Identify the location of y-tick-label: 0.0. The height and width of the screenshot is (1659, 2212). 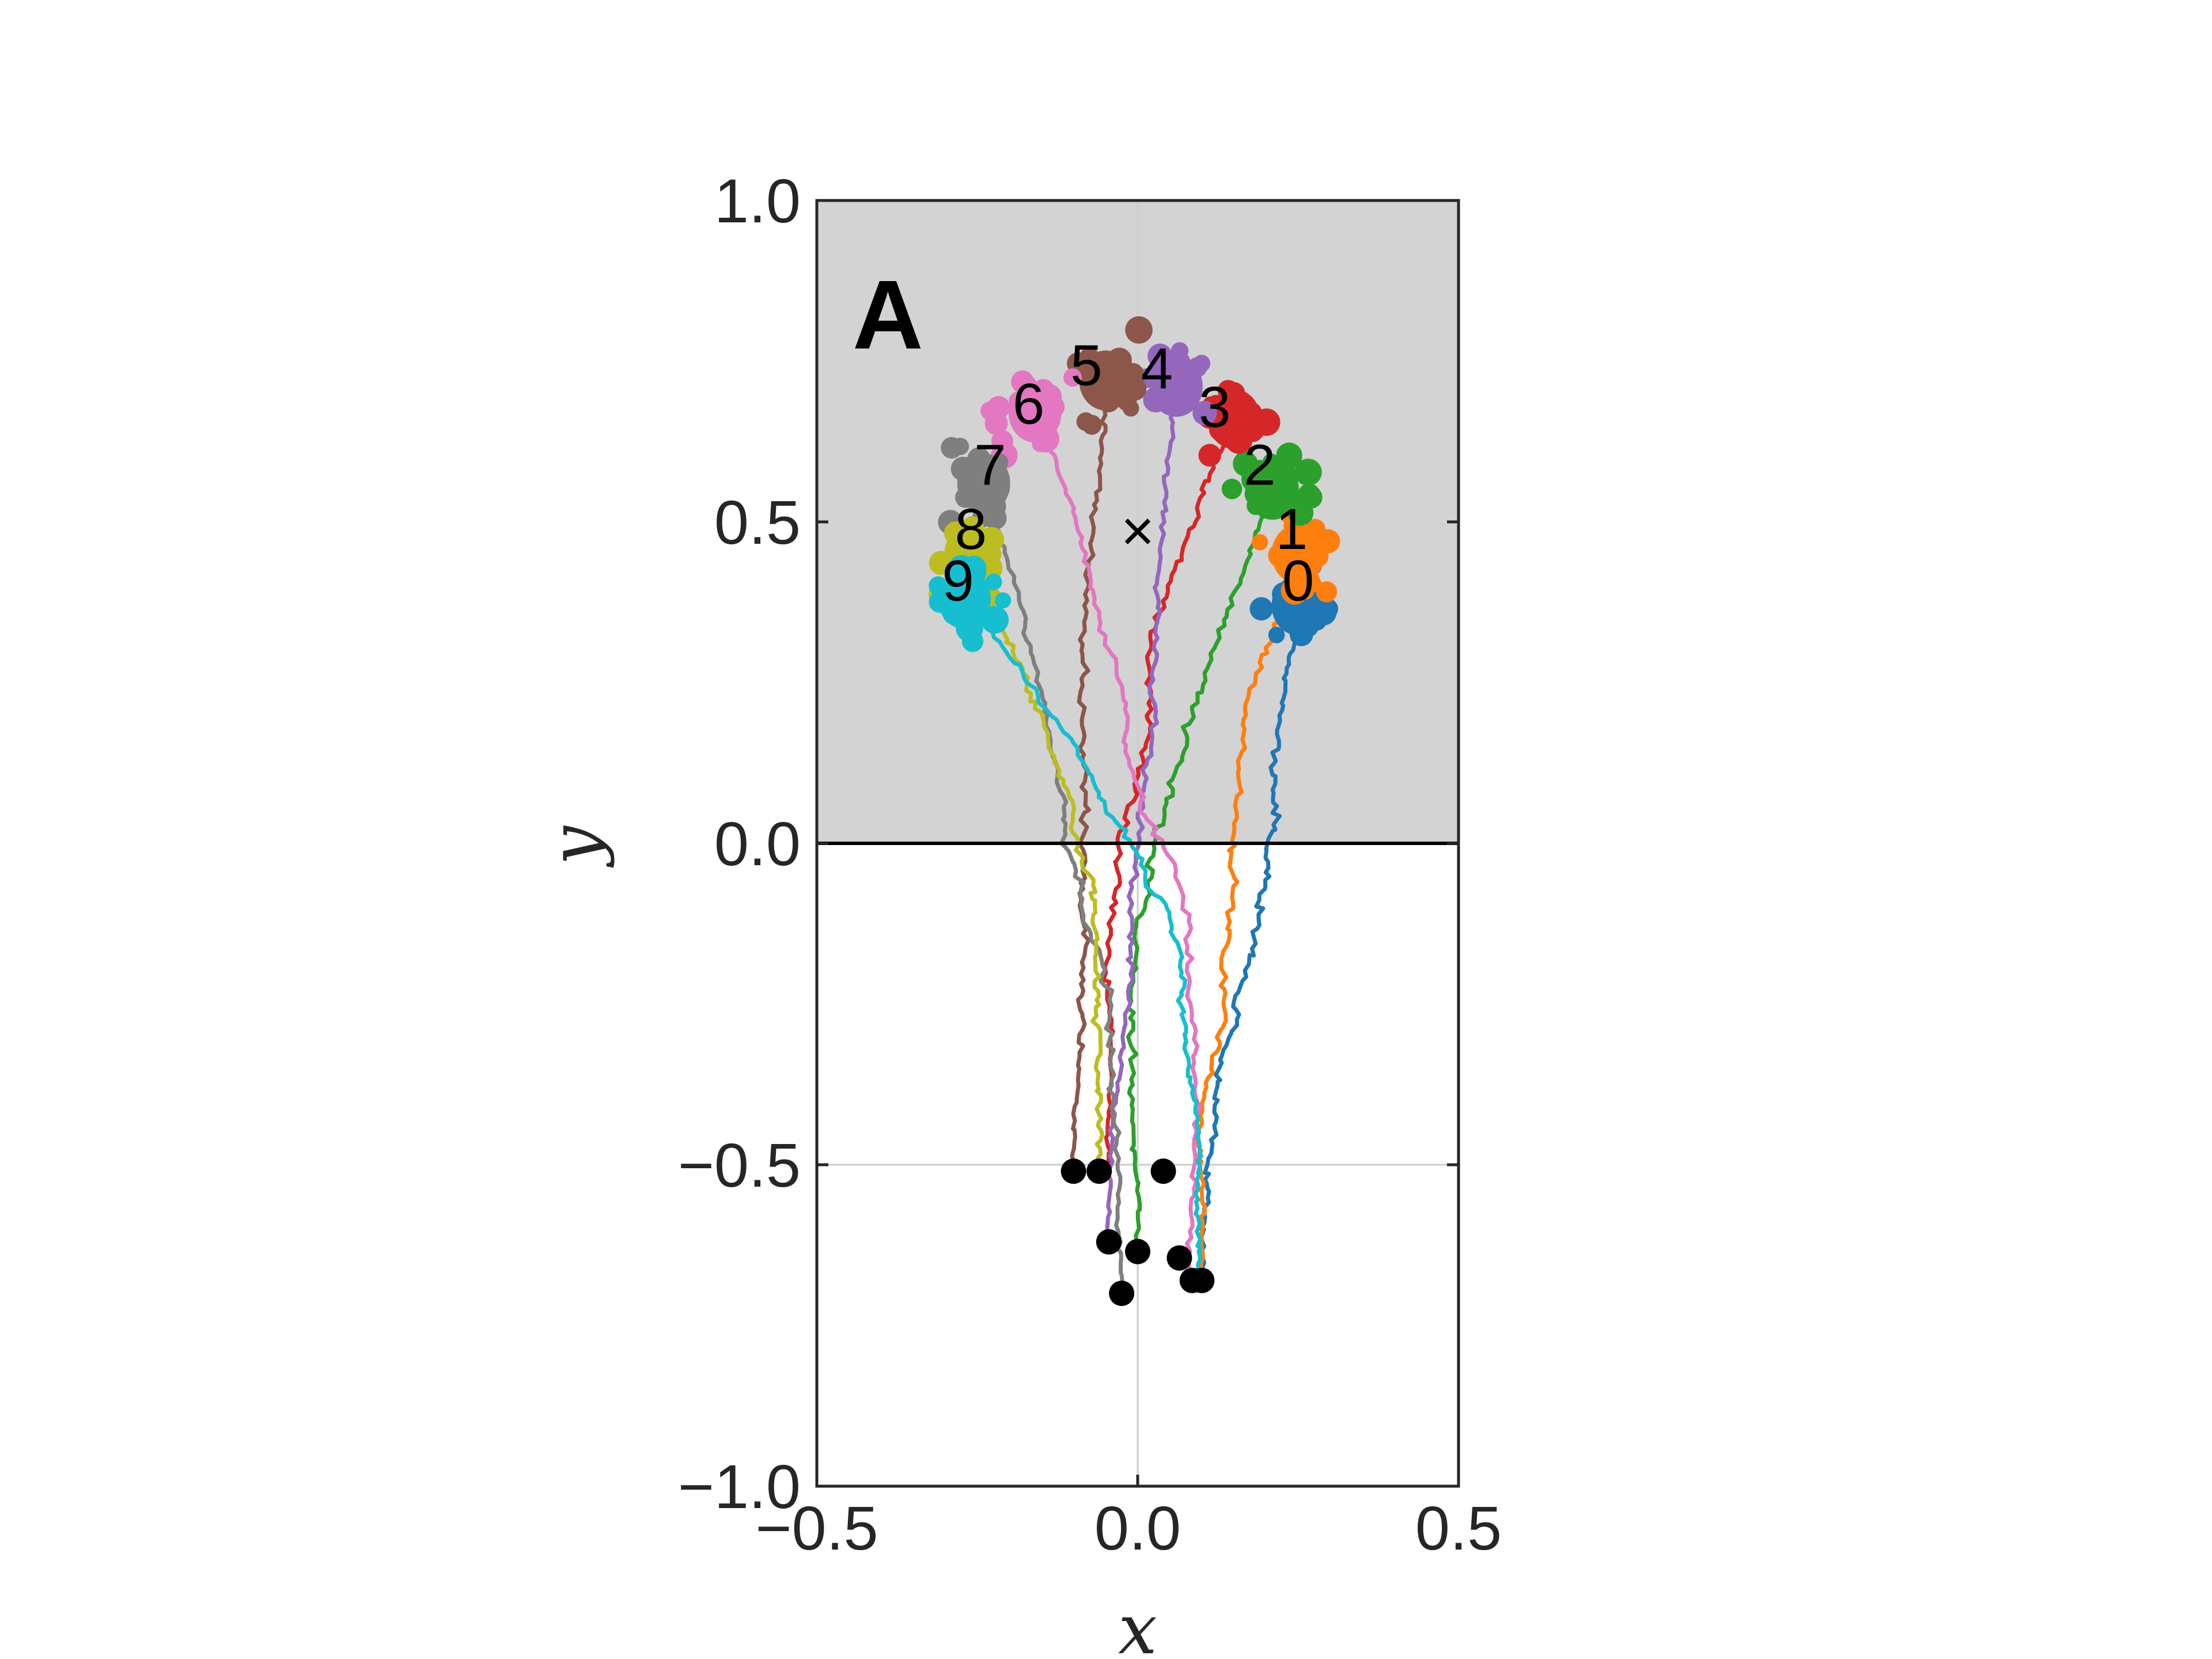
(757, 843).